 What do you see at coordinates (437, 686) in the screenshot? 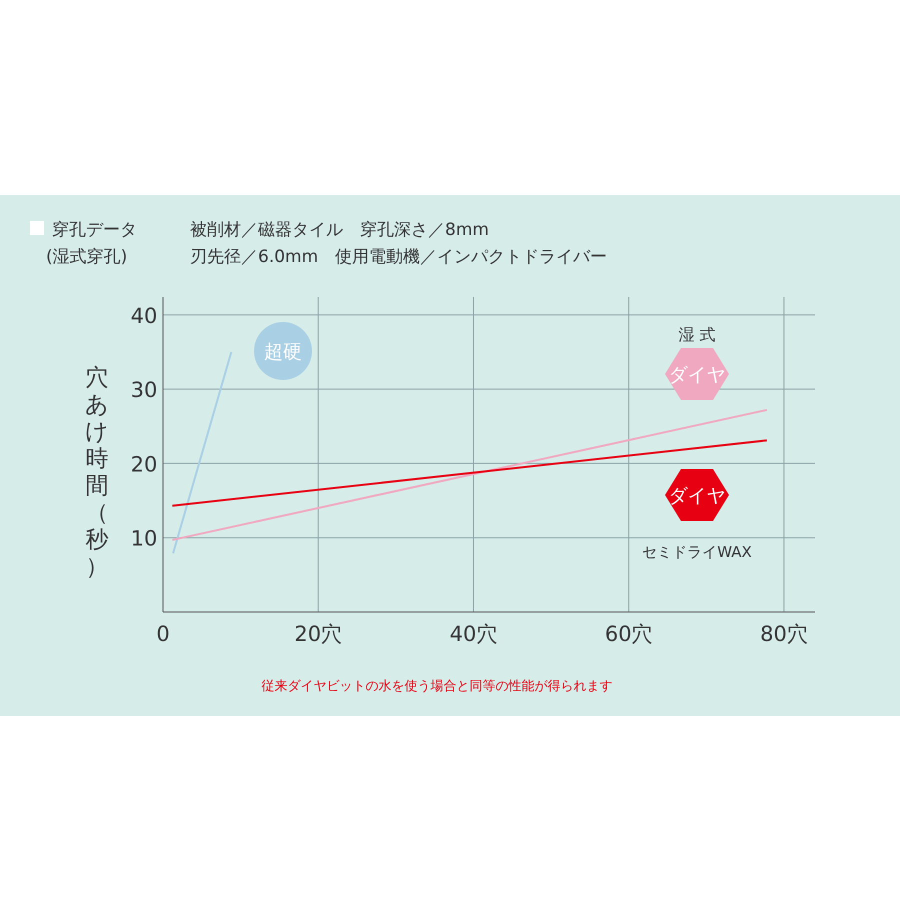
I see `text: 従来ダイヤビットの水を使う場合と同等の性能が得られます` at bounding box center [437, 686].